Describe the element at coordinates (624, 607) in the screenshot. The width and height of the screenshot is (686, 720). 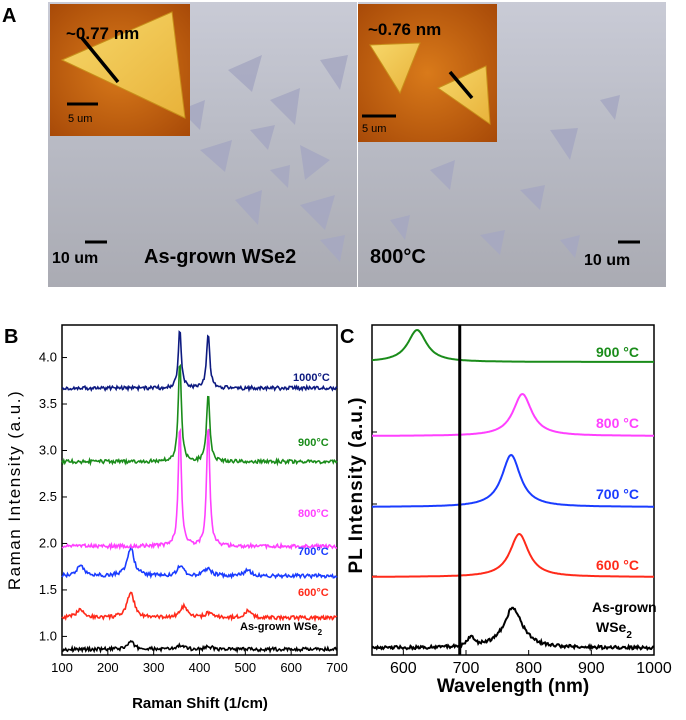
I see `series-label: As-grown` at that location.